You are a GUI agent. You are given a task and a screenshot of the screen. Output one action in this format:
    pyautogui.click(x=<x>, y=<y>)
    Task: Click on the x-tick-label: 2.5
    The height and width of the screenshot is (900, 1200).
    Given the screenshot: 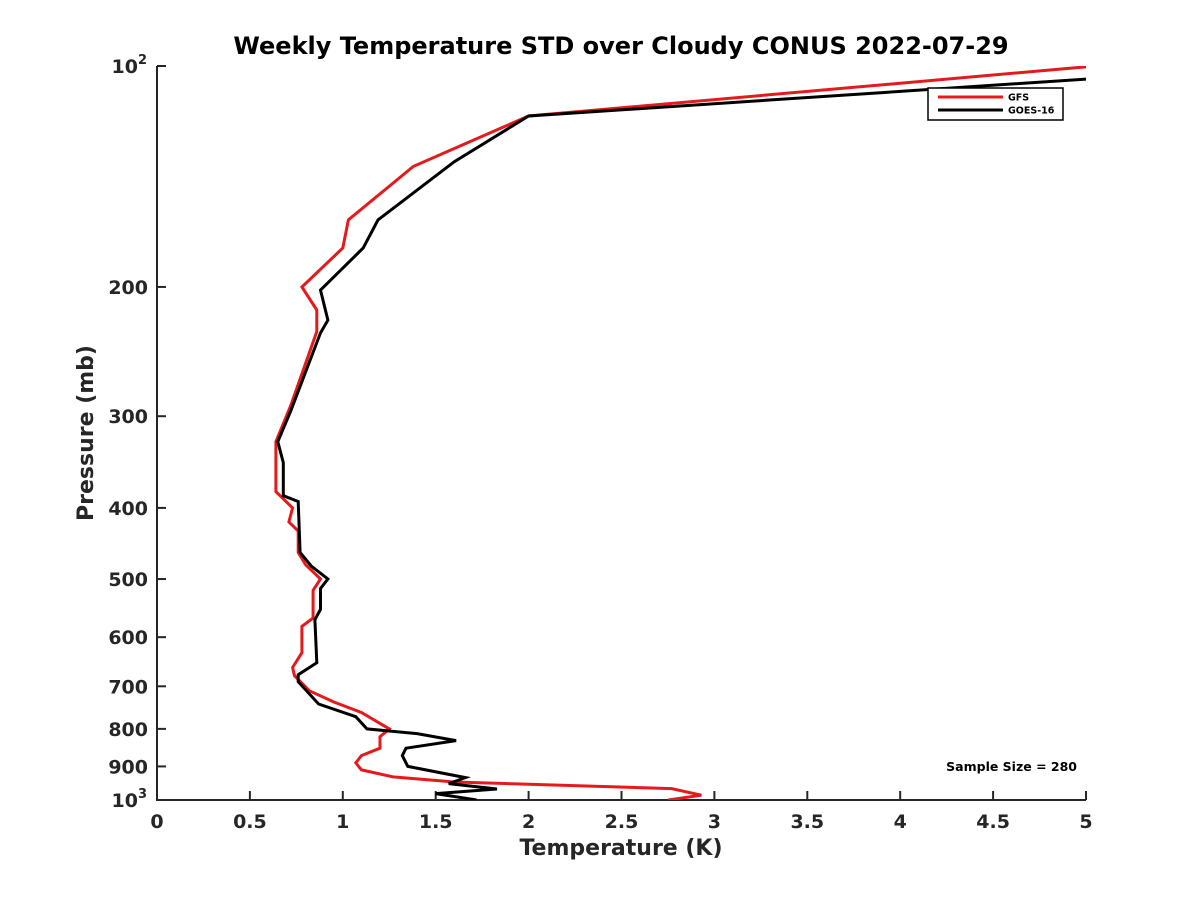 What is the action you would take?
    pyautogui.click(x=622, y=822)
    